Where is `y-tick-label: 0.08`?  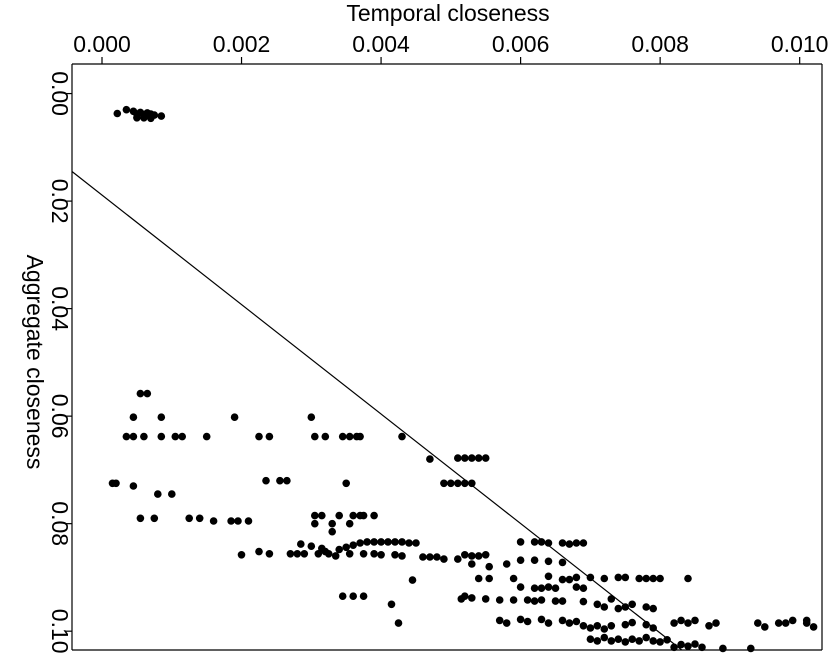 y-tick-label: 0.08 is located at coordinates (60, 523).